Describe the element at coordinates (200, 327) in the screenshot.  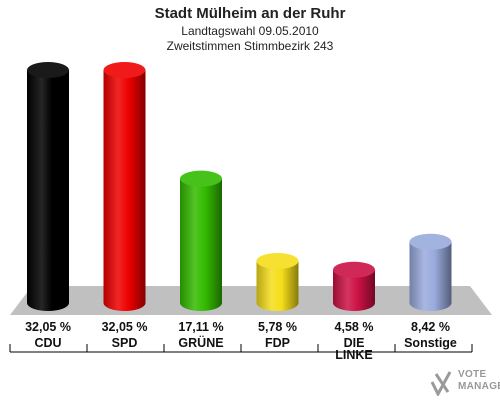
I see `value-label: 17,11 %` at that location.